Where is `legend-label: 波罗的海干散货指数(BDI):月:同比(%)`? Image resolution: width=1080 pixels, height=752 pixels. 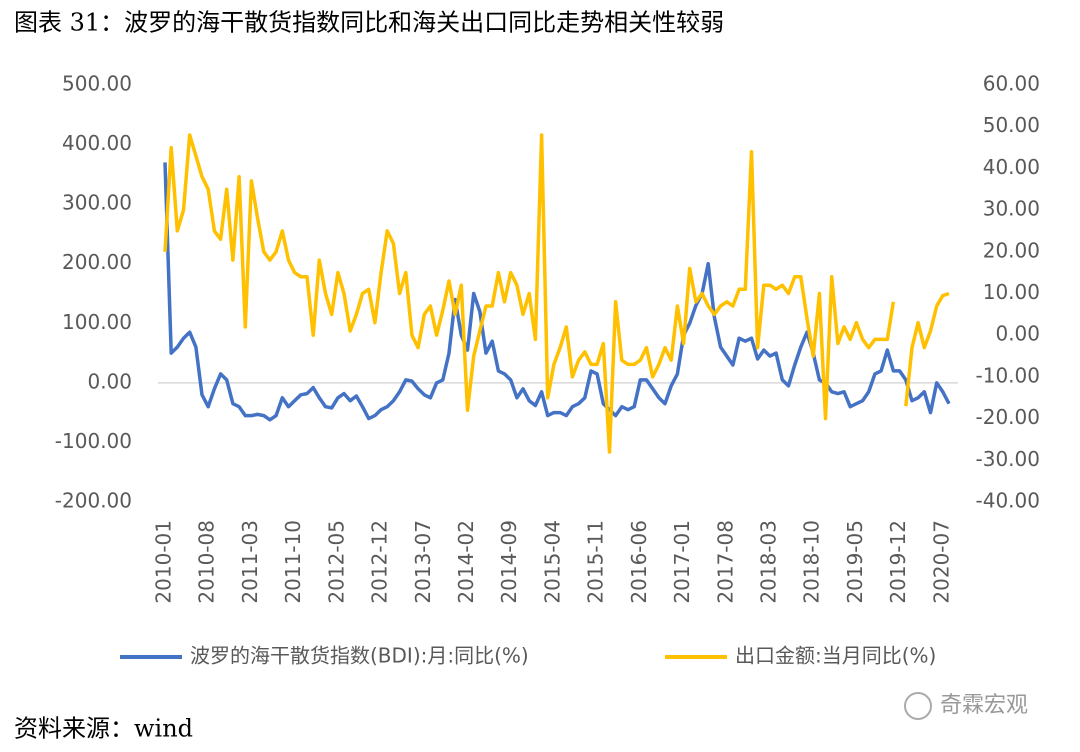 legend-label: 波罗的海干散货指数(BDI):月:同比(%) is located at coordinates (359, 656).